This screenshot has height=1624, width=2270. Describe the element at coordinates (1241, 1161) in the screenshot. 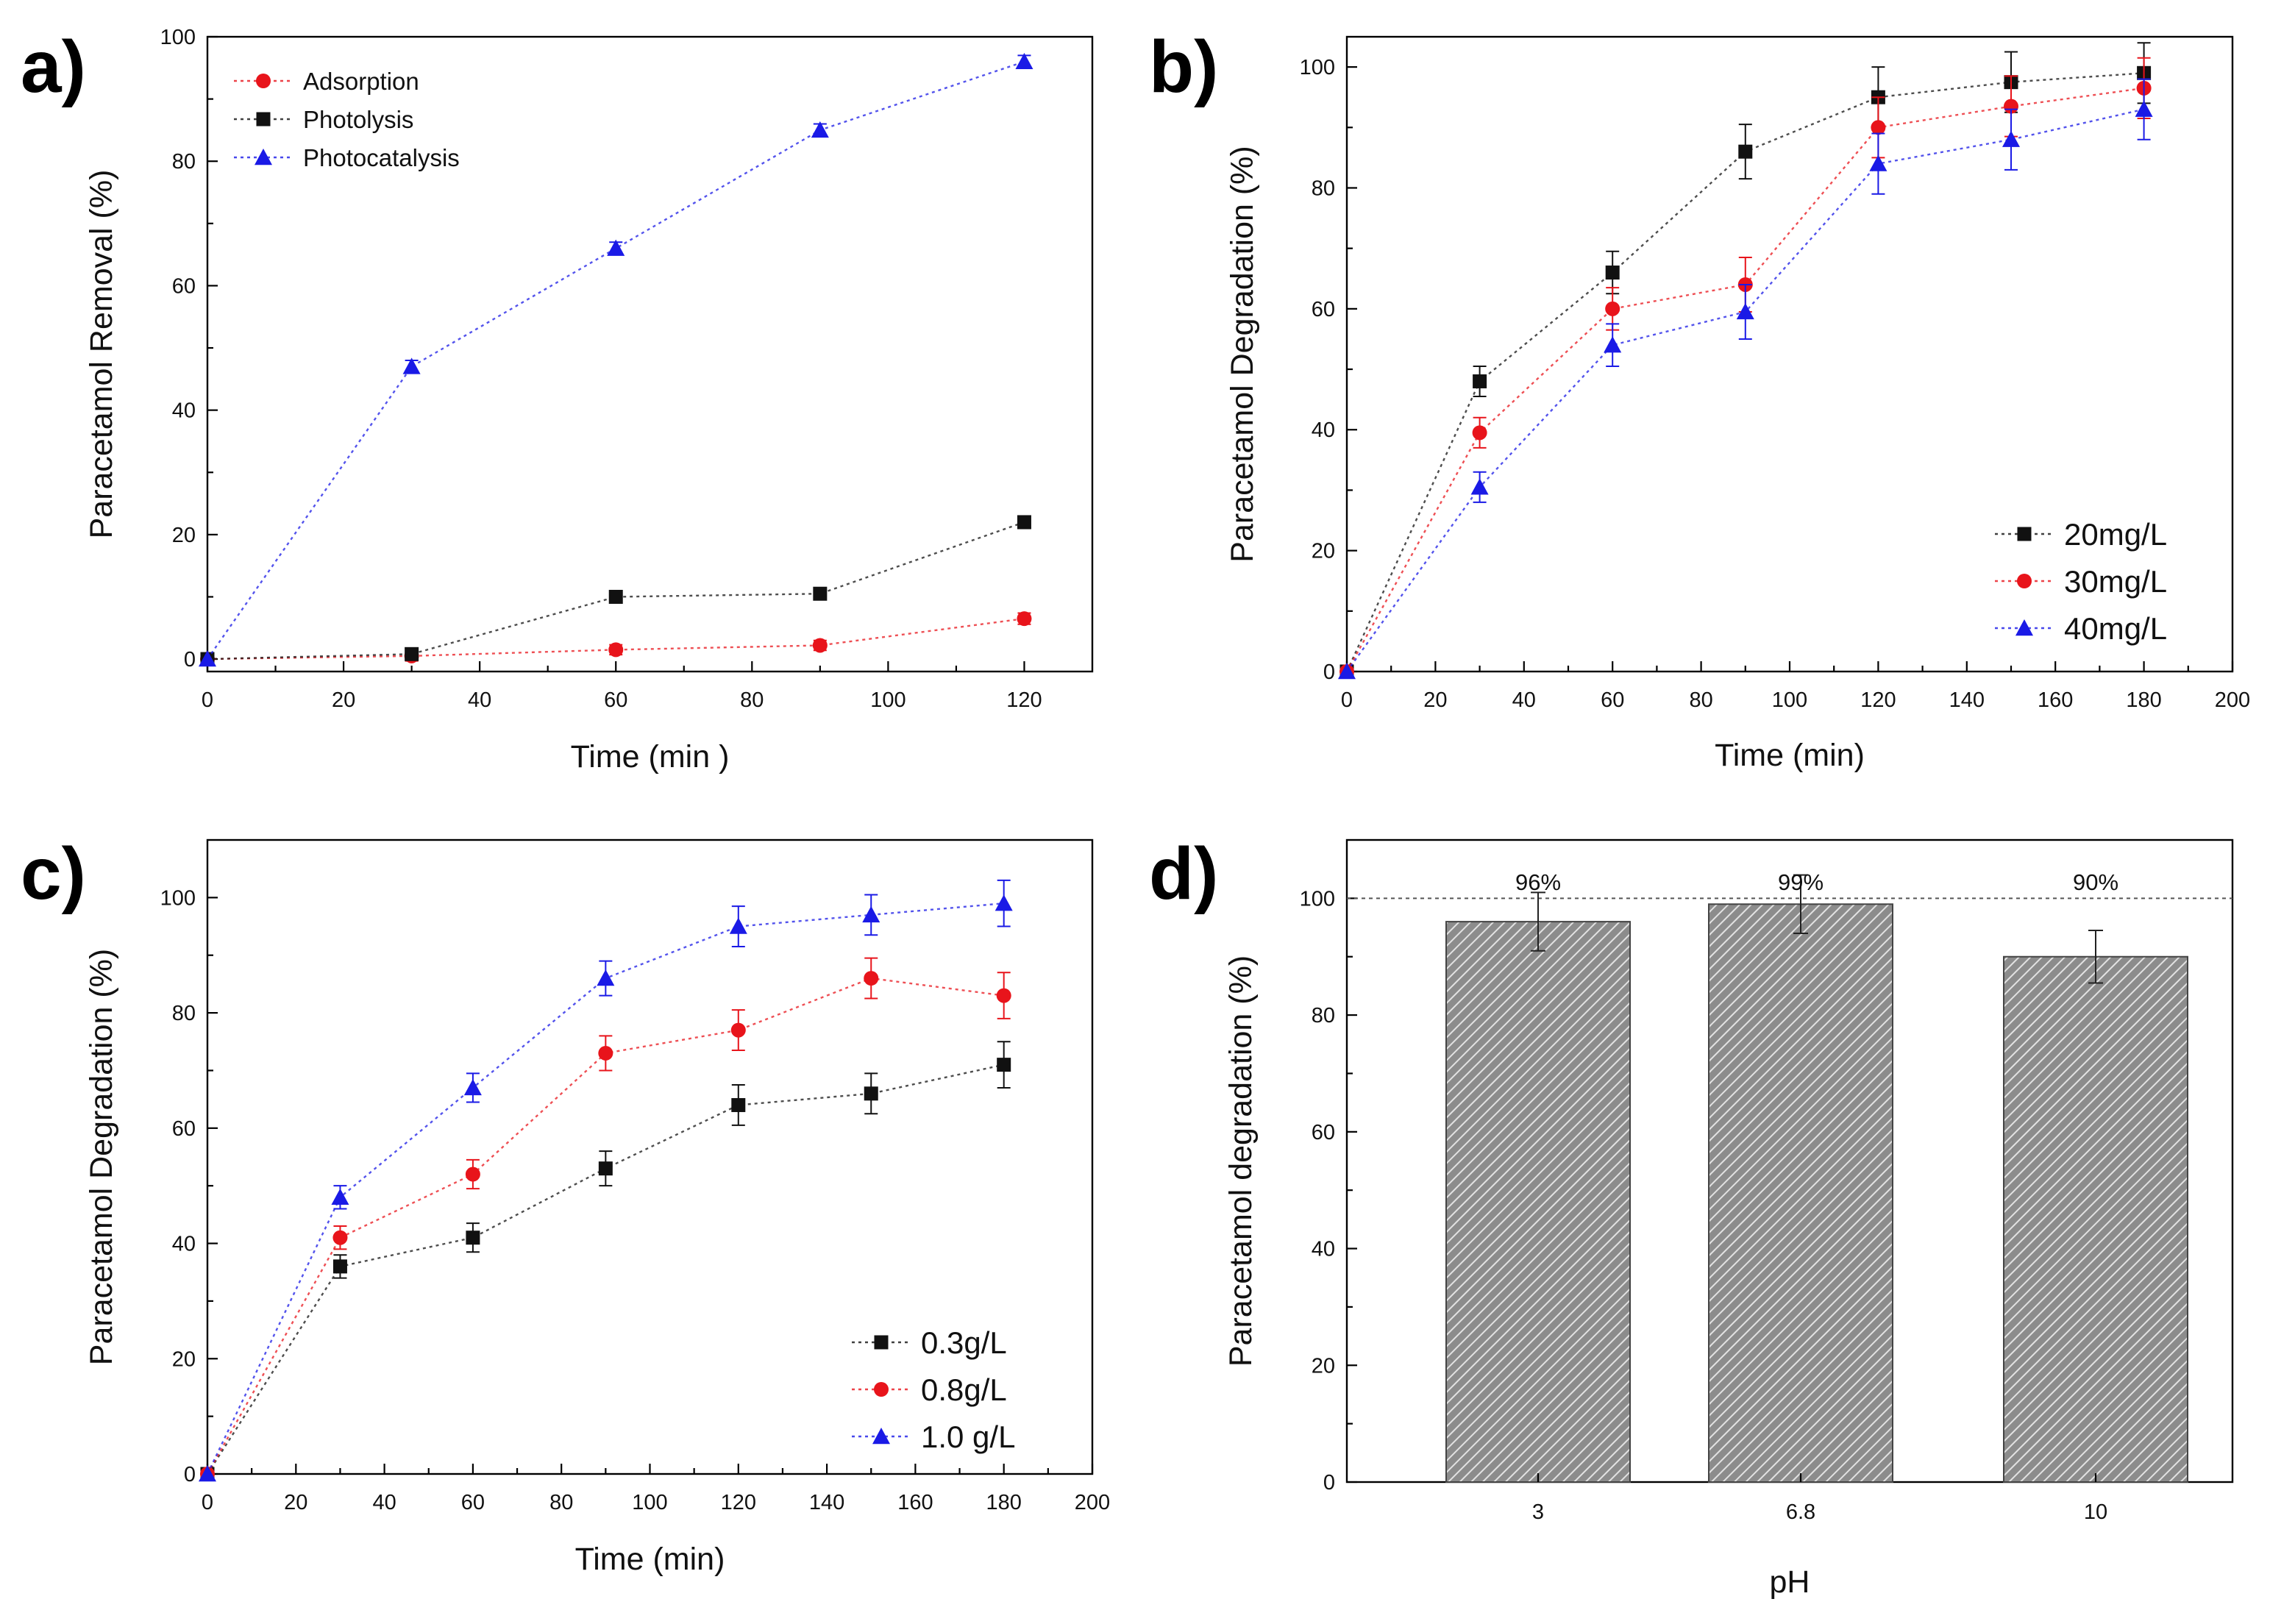

I see `y-axis-title: Paracetamol degradation (%)` at that location.